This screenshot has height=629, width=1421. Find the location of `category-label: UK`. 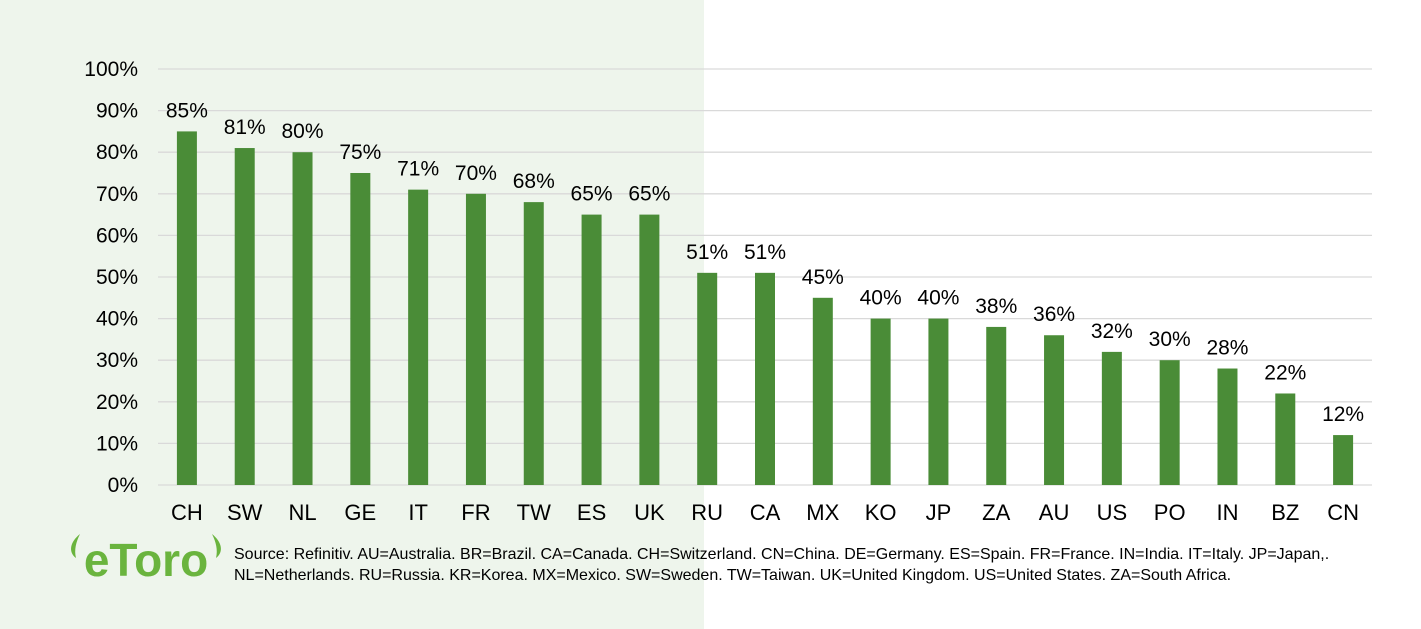

category-label: UK is located at coordinates (649, 512).